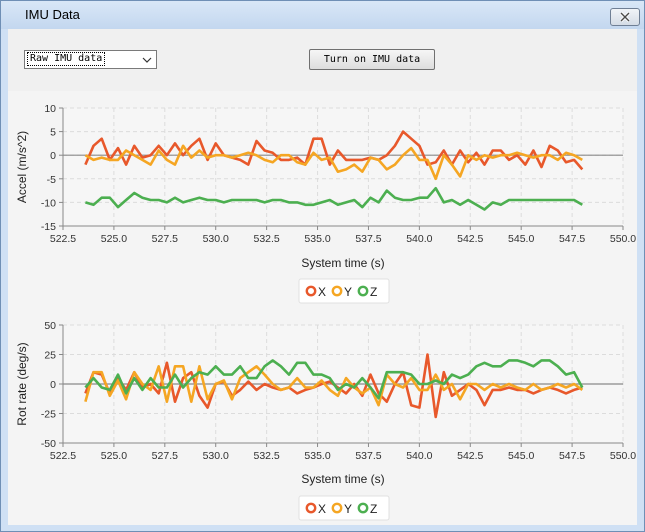 Image resolution: width=645 pixels, height=532 pixels. What do you see at coordinates (51, 180) in the screenshot?
I see `y-tick-label: -5` at bounding box center [51, 180].